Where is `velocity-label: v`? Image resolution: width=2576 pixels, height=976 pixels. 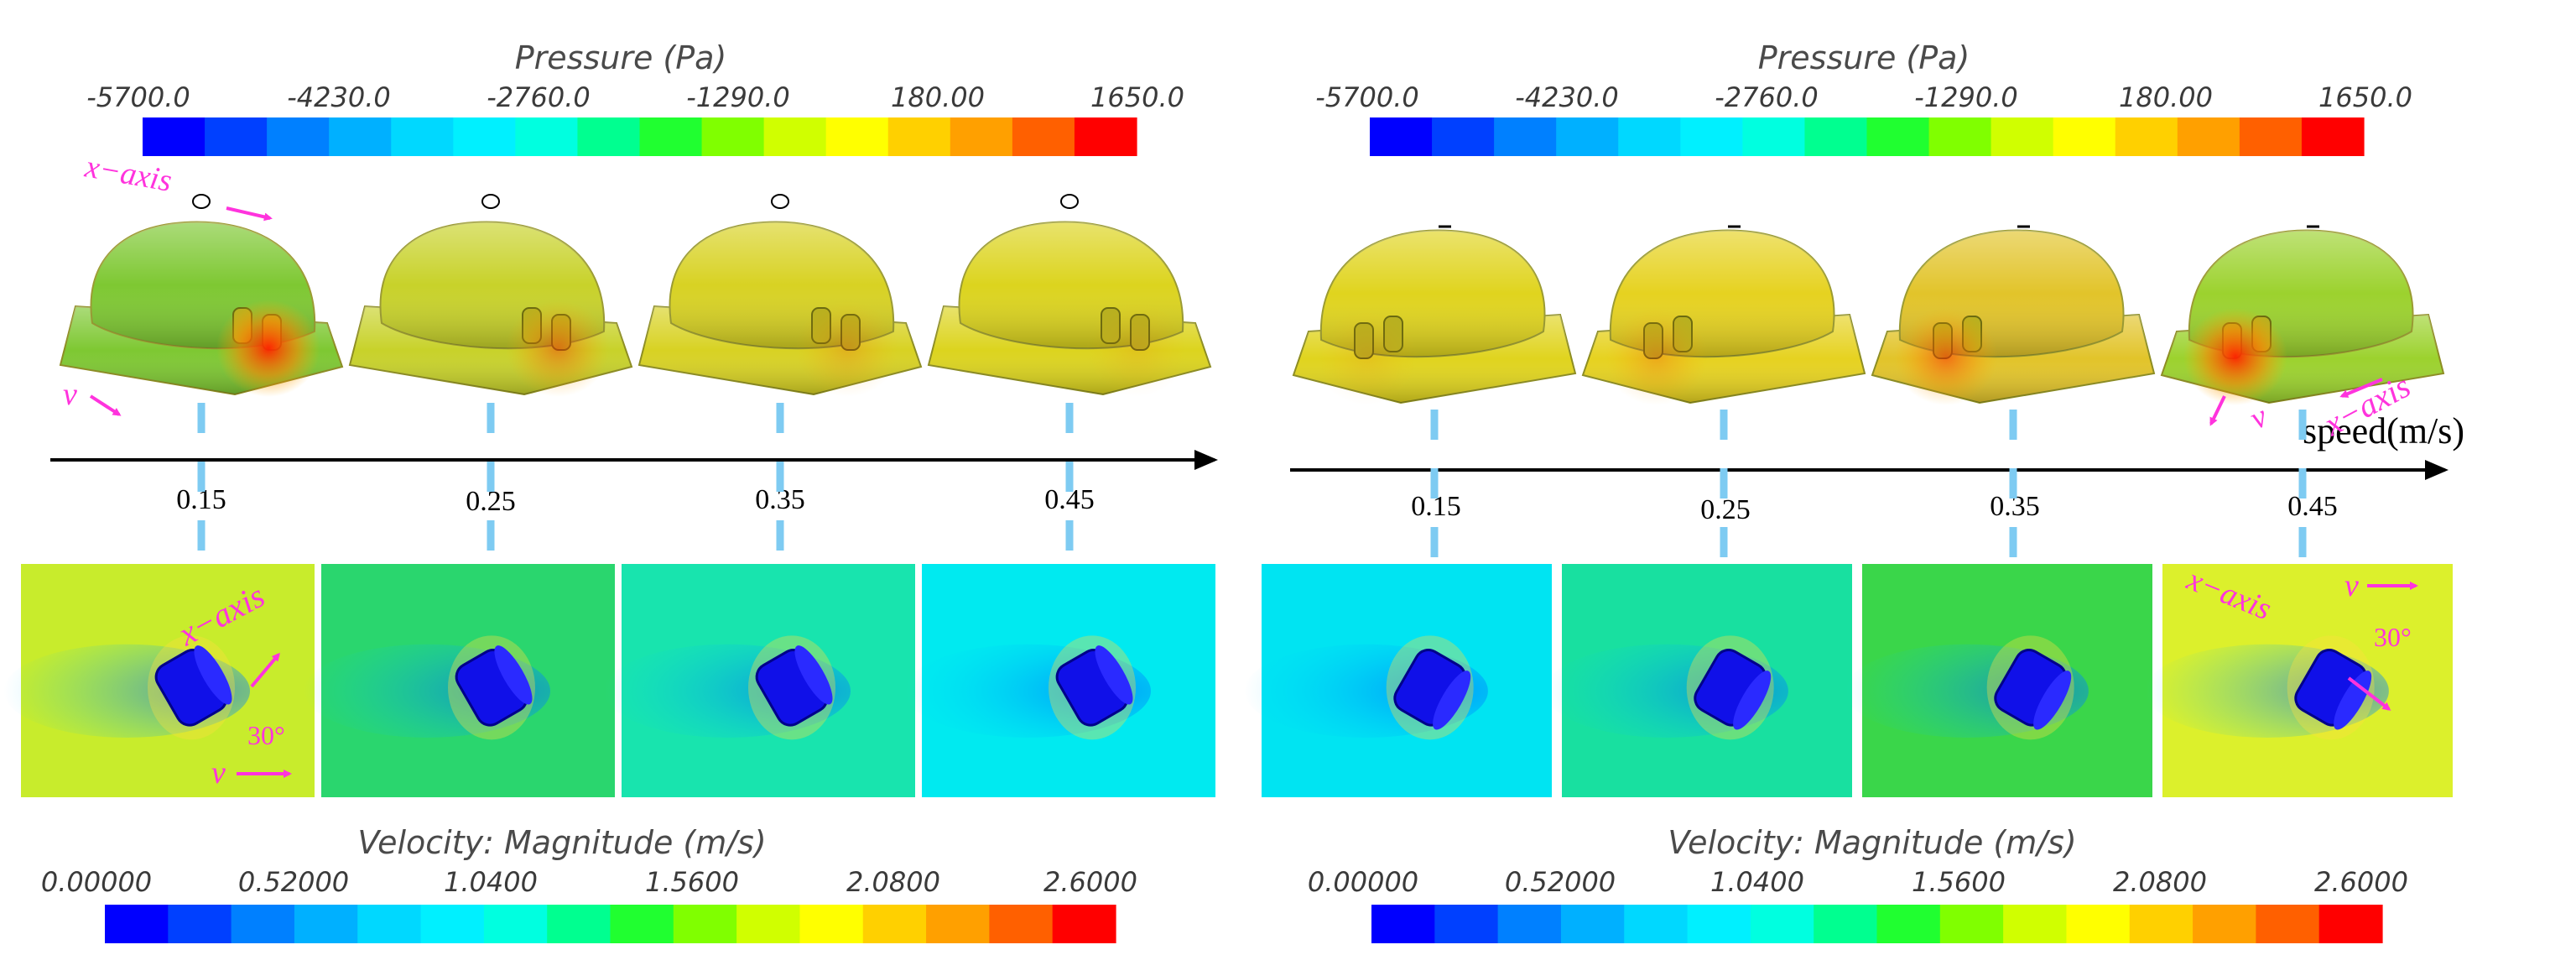 velocity-label: v is located at coordinates (70, 394).